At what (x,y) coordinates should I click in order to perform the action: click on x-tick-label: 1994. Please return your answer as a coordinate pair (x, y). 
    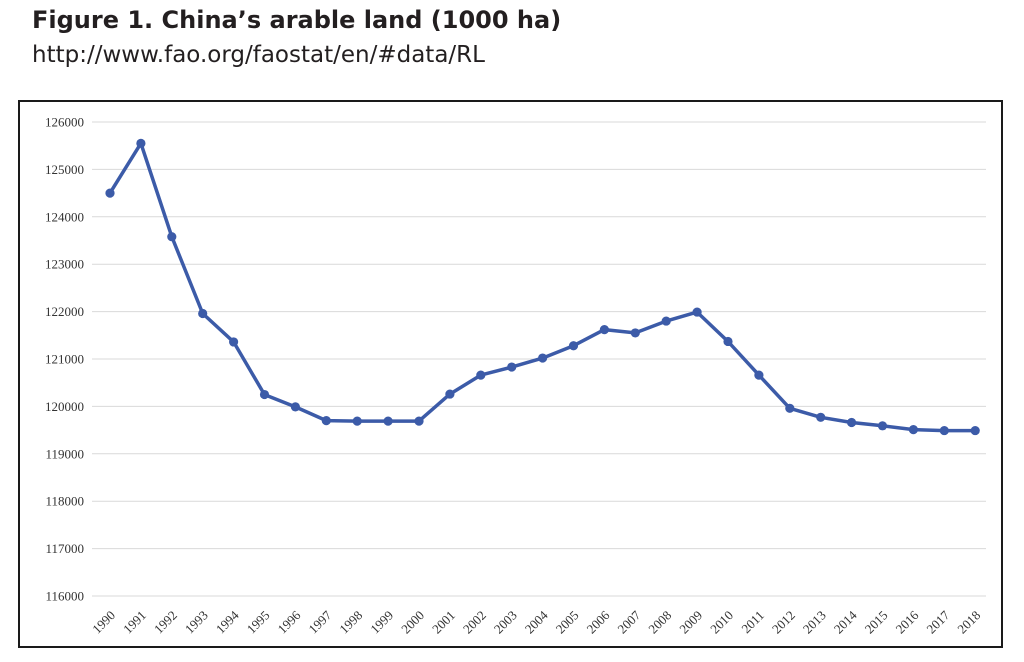
    Looking at the image, I should click on (227, 621).